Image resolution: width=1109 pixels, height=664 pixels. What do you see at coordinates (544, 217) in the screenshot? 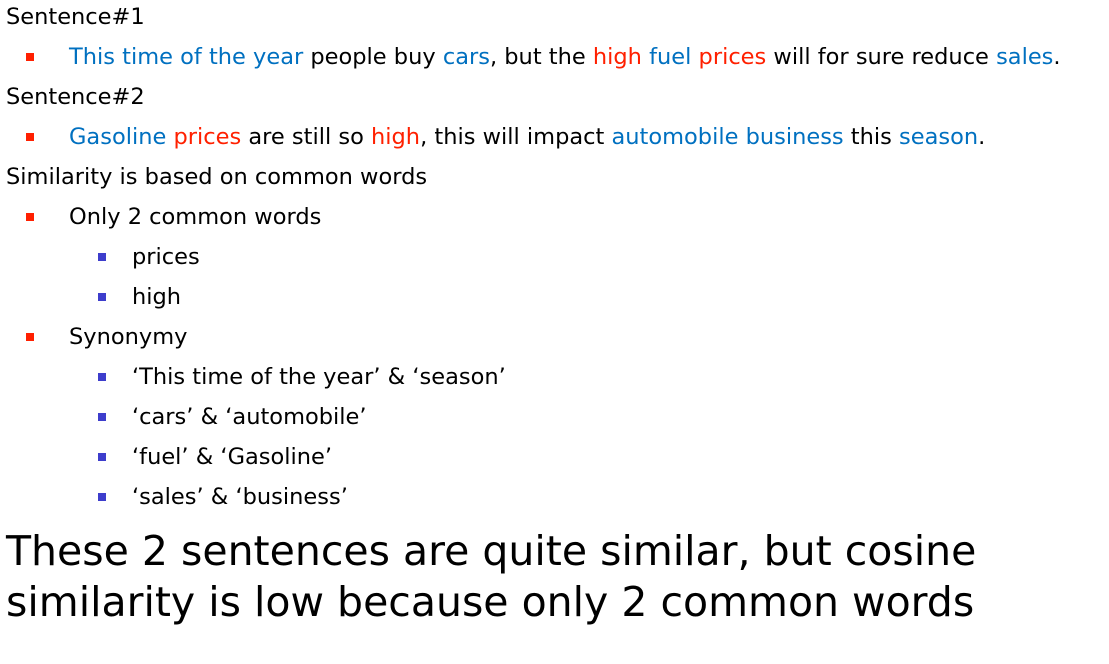
I see `bullet-item: Only 2 common words` at bounding box center [544, 217].